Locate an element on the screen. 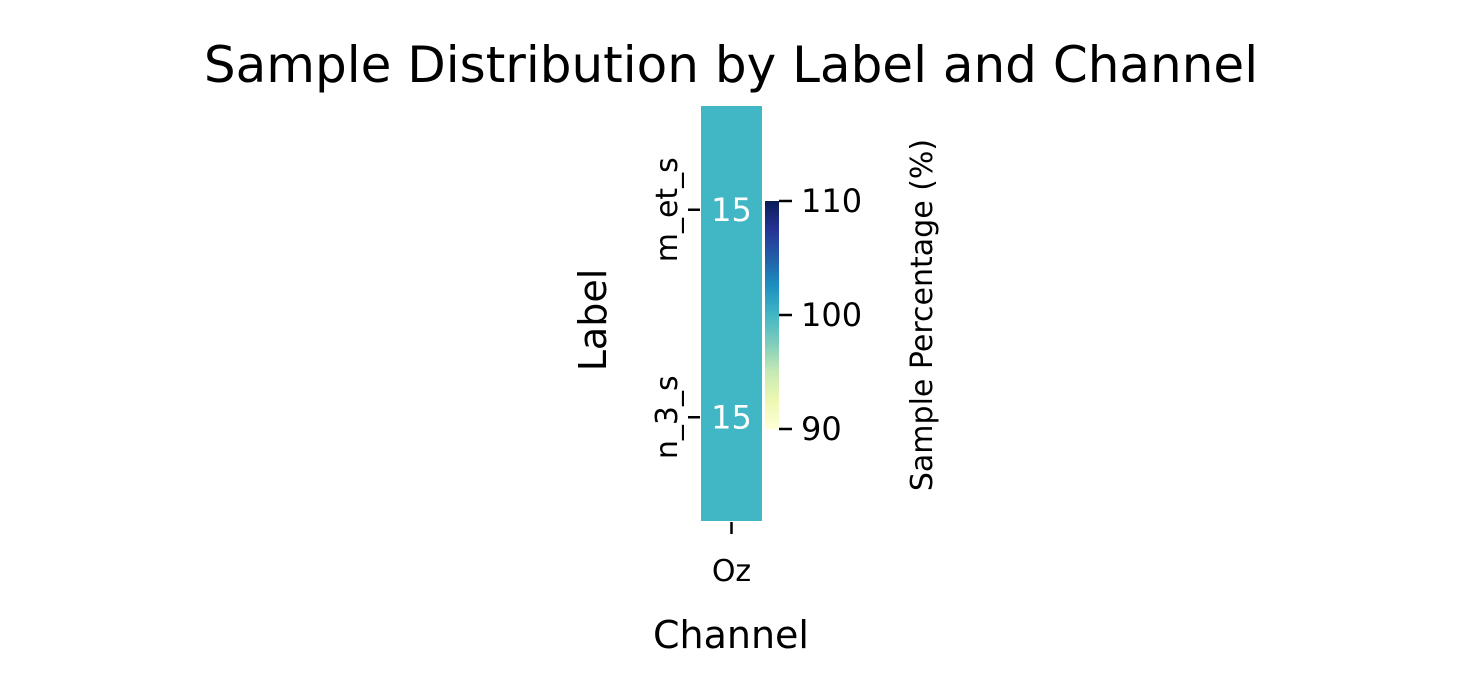 The height and width of the screenshot is (688, 1462). x-tick-label: Oz is located at coordinates (731, 571).